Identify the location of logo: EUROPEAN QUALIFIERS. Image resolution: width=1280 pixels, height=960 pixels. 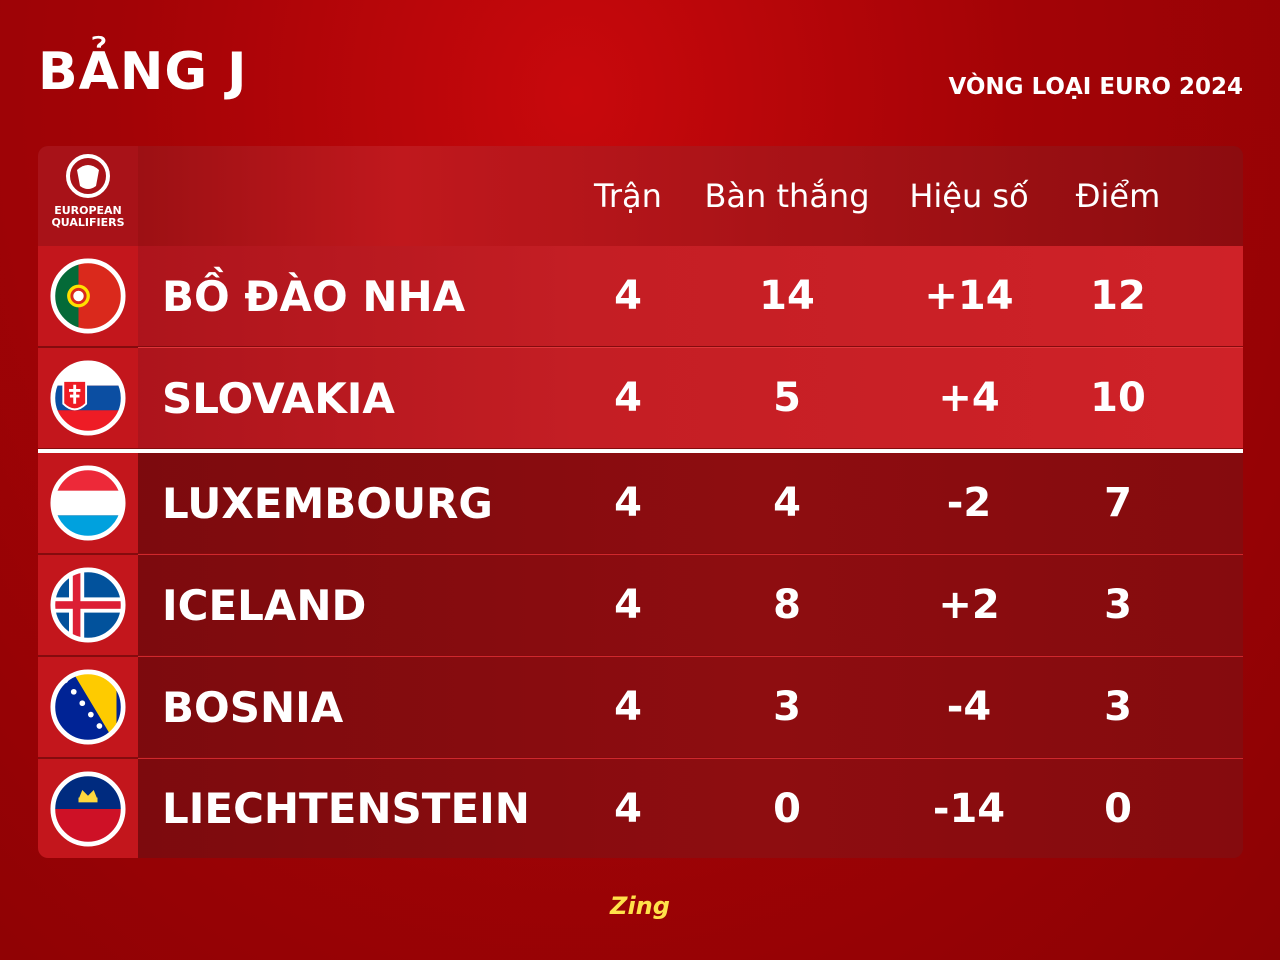
(88, 196).